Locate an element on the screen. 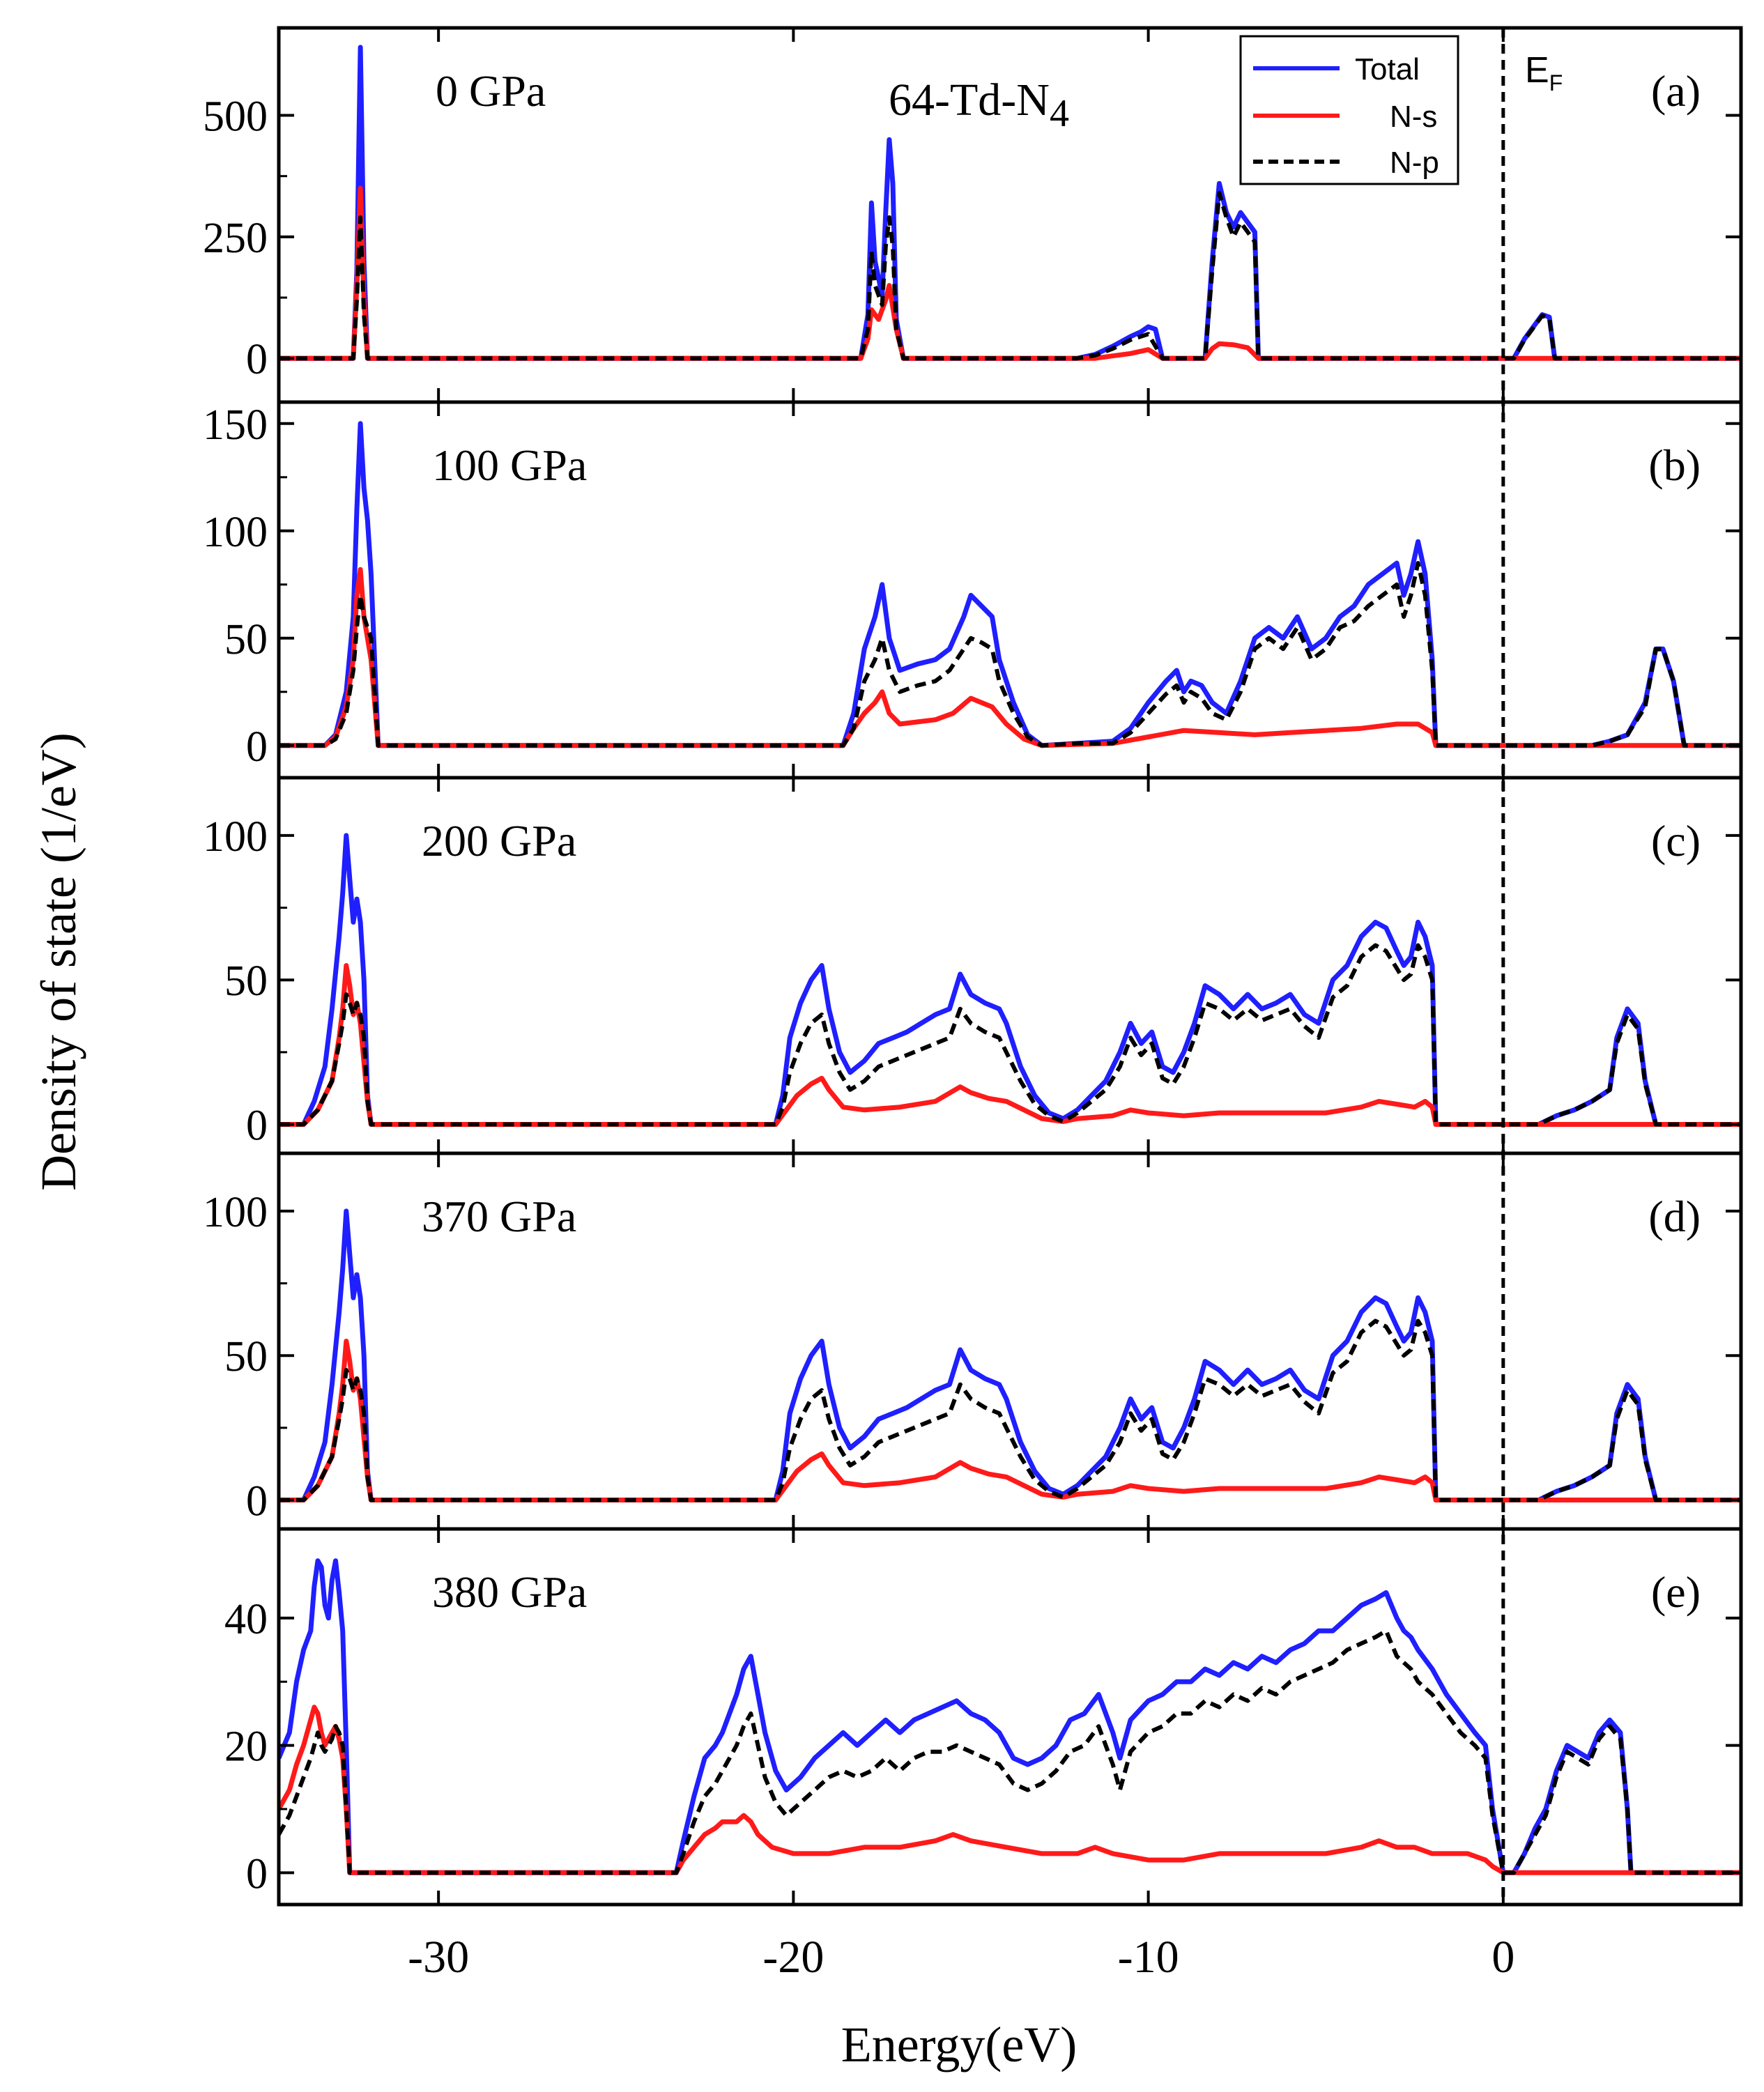  chart-title: 64-Td-N4 is located at coordinates (979, 105).